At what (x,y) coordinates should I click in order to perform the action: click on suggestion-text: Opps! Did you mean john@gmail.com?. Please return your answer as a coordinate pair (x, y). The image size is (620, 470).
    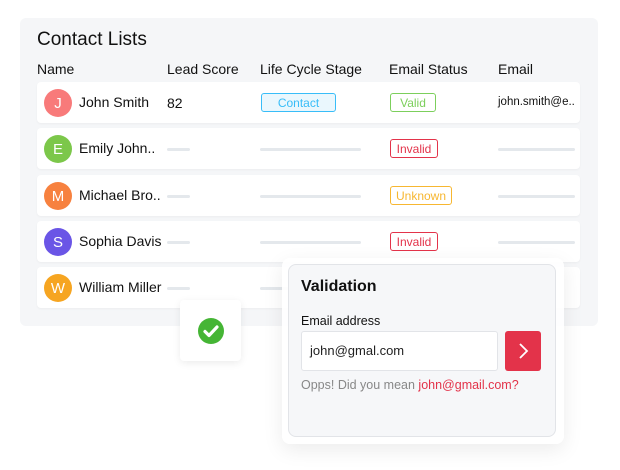
    Looking at the image, I should click on (410, 385).